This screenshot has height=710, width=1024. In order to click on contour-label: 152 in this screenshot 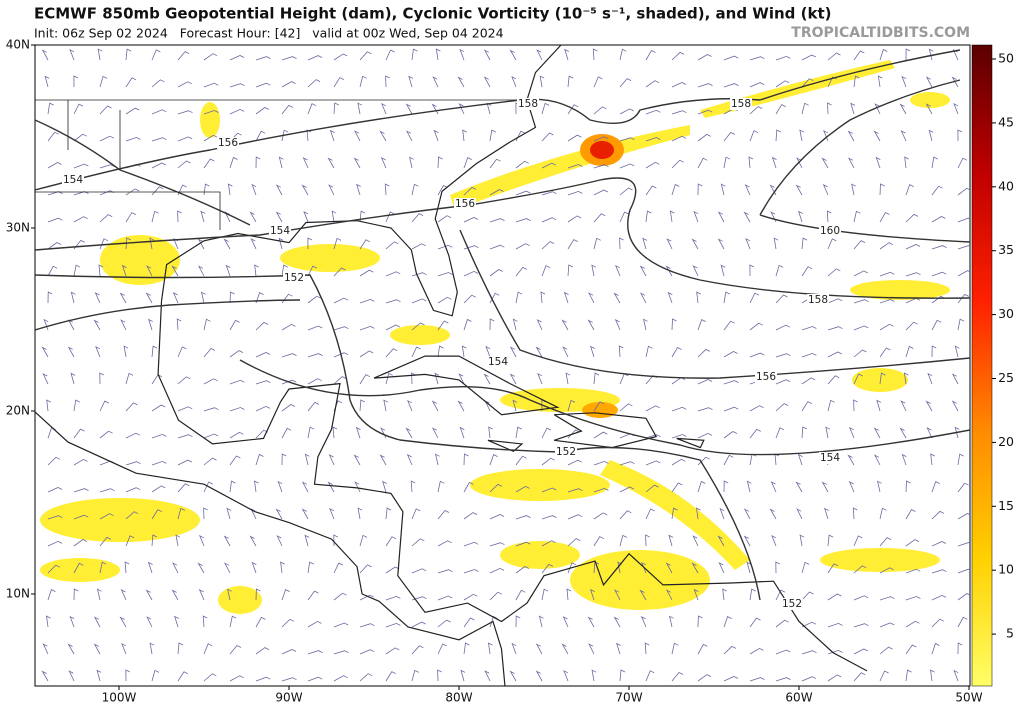, I will do `click(792, 604)`.